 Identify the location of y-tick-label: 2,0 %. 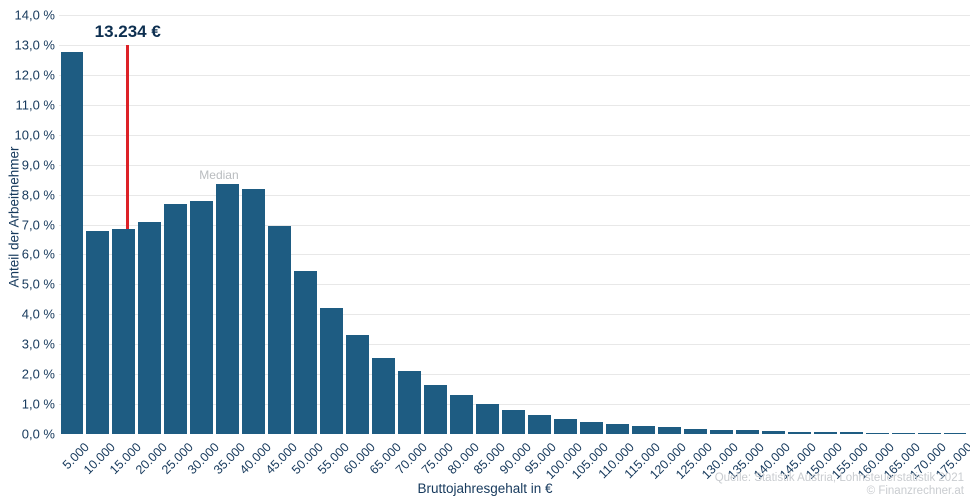
(38, 374).